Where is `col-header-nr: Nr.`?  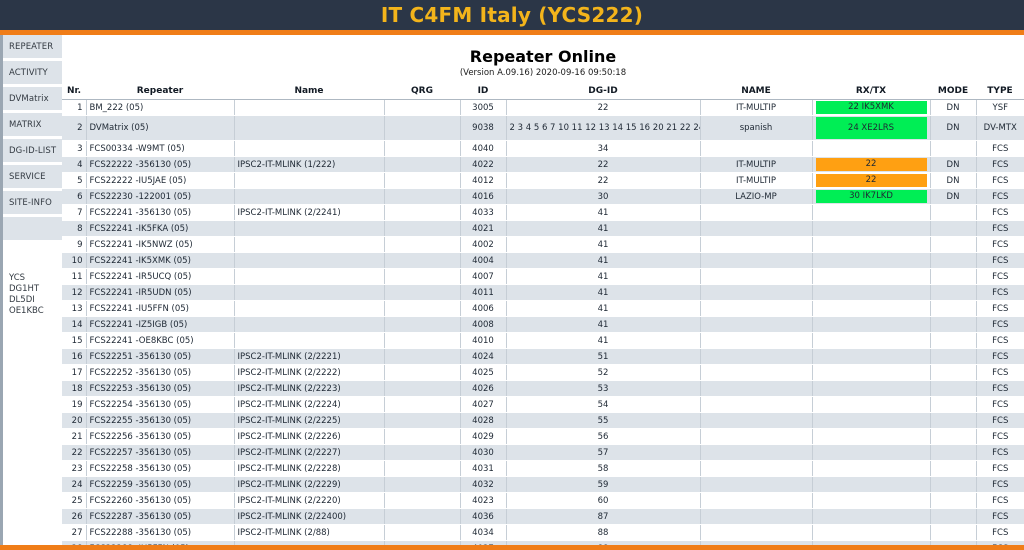
col-header-nr: Nr. is located at coordinates (74, 92).